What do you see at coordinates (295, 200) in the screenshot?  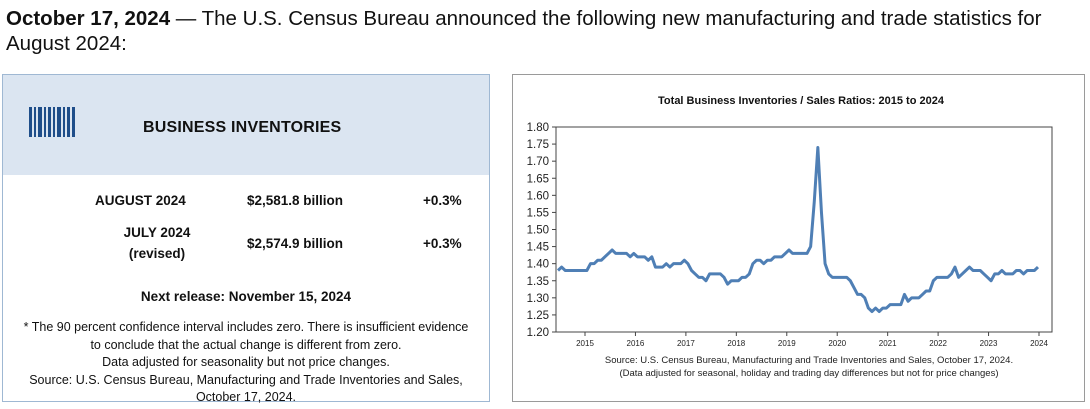 I see `row-august-value: $2,581.8 billion` at bounding box center [295, 200].